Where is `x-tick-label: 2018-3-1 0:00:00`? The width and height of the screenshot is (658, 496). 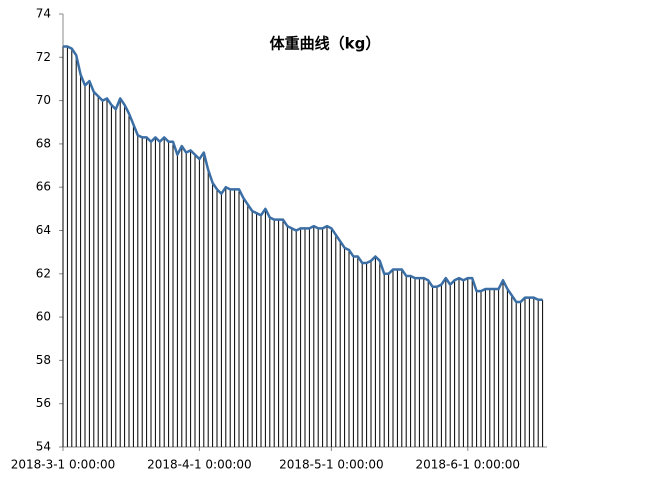
x-tick-label: 2018-3-1 0:00:00 is located at coordinates (63, 465).